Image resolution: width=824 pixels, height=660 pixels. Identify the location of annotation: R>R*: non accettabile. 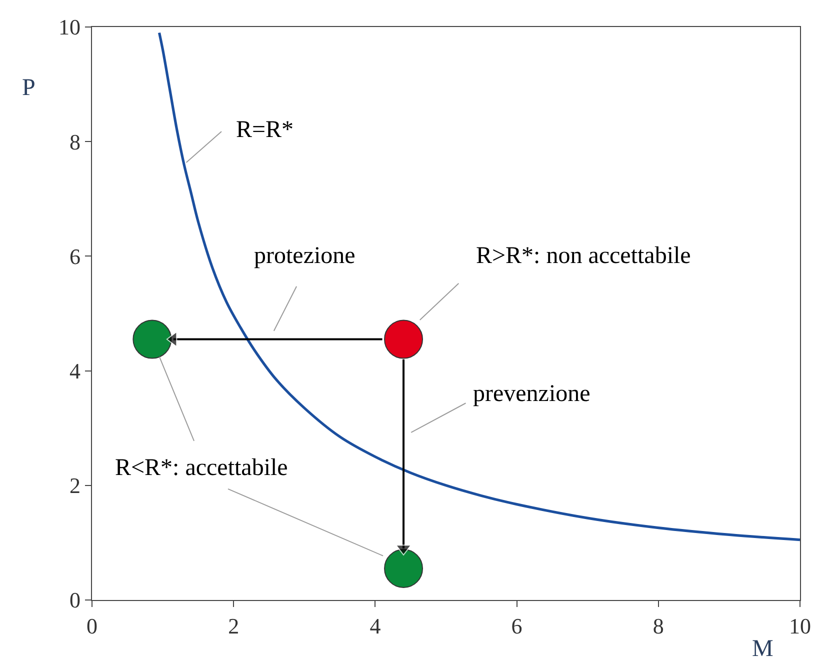
(583, 256).